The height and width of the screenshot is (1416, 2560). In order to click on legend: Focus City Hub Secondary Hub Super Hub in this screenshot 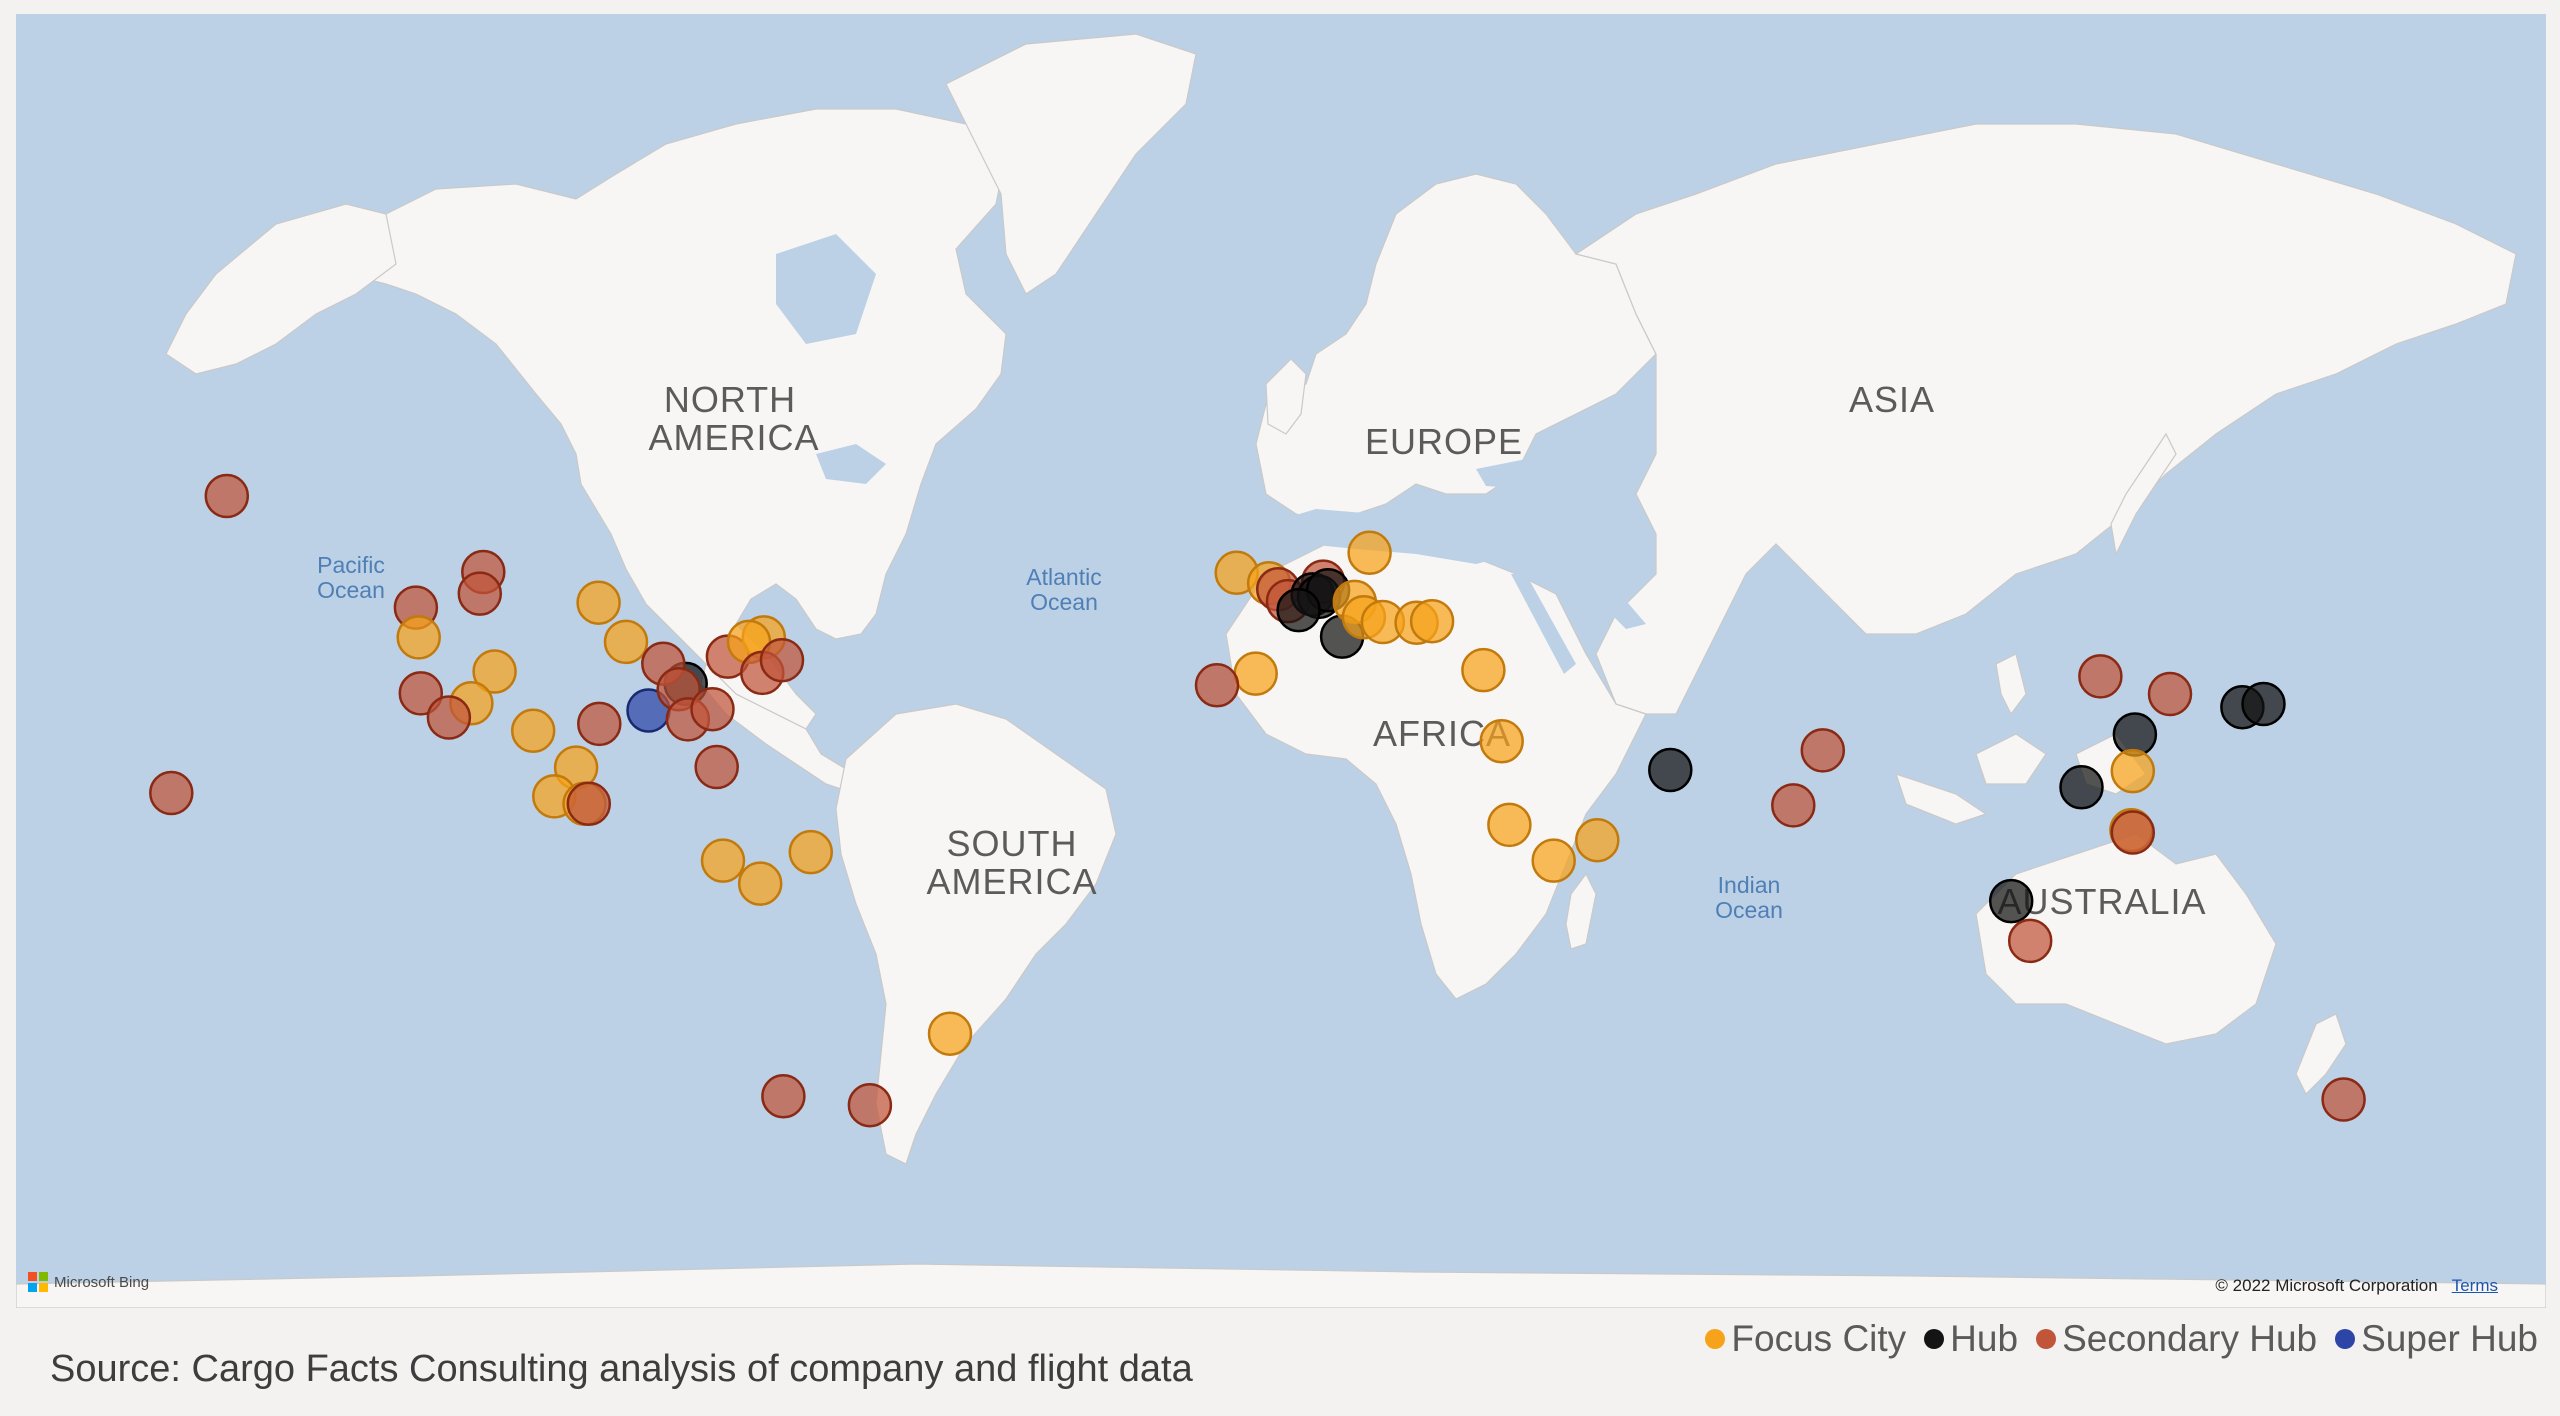, I will do `click(2121, 1339)`.